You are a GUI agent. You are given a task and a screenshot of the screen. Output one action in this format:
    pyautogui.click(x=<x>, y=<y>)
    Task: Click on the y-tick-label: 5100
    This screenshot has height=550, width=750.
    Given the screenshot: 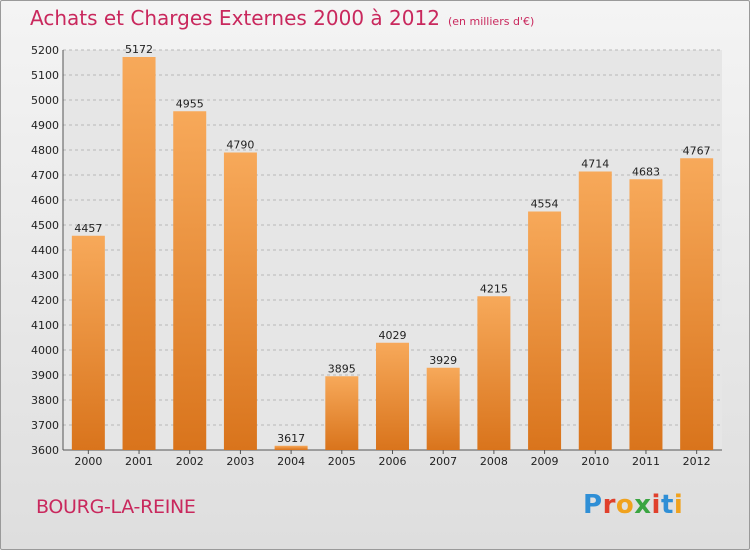 What is the action you would take?
    pyautogui.click(x=45, y=75)
    